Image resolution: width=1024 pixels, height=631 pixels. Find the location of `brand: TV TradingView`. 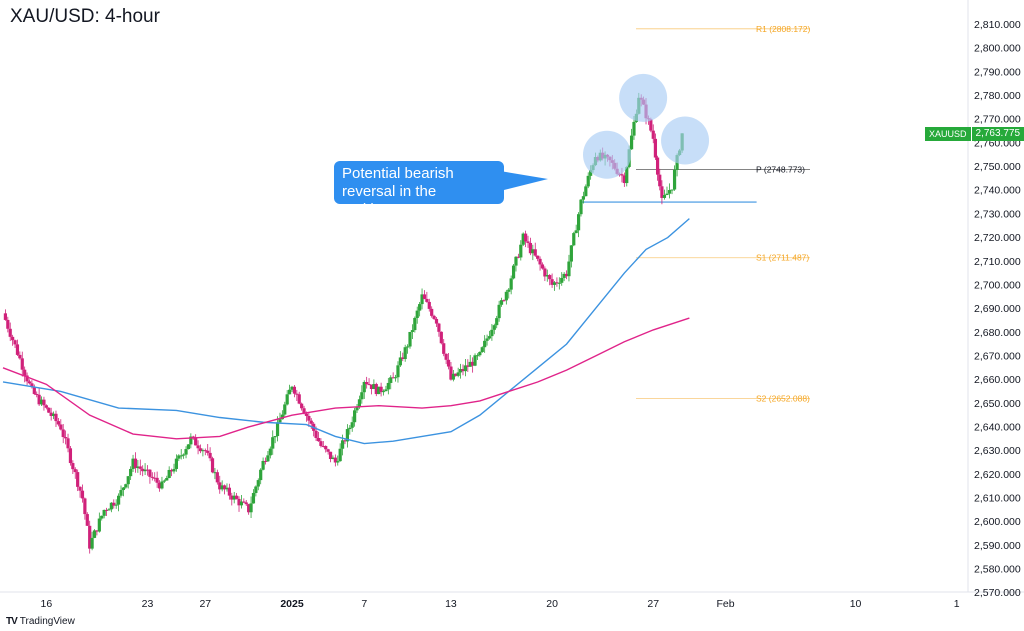

brand: TV TradingView is located at coordinates (40, 621).